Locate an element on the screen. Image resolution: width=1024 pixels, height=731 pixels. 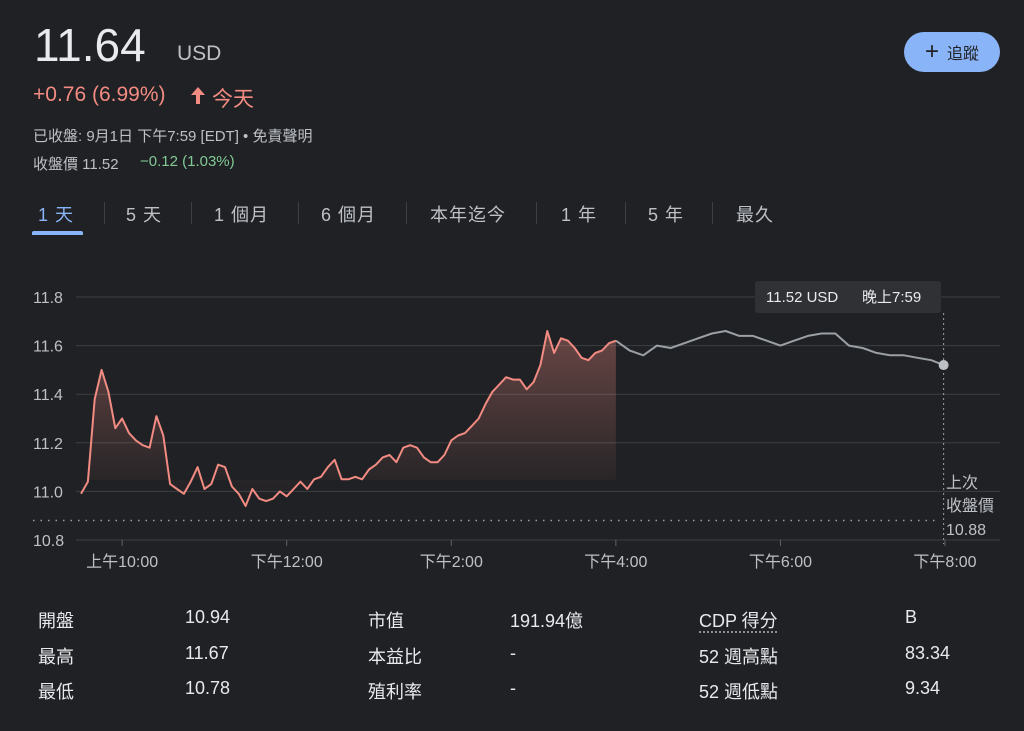
stat-label: 最低 is located at coordinates (56, 692).